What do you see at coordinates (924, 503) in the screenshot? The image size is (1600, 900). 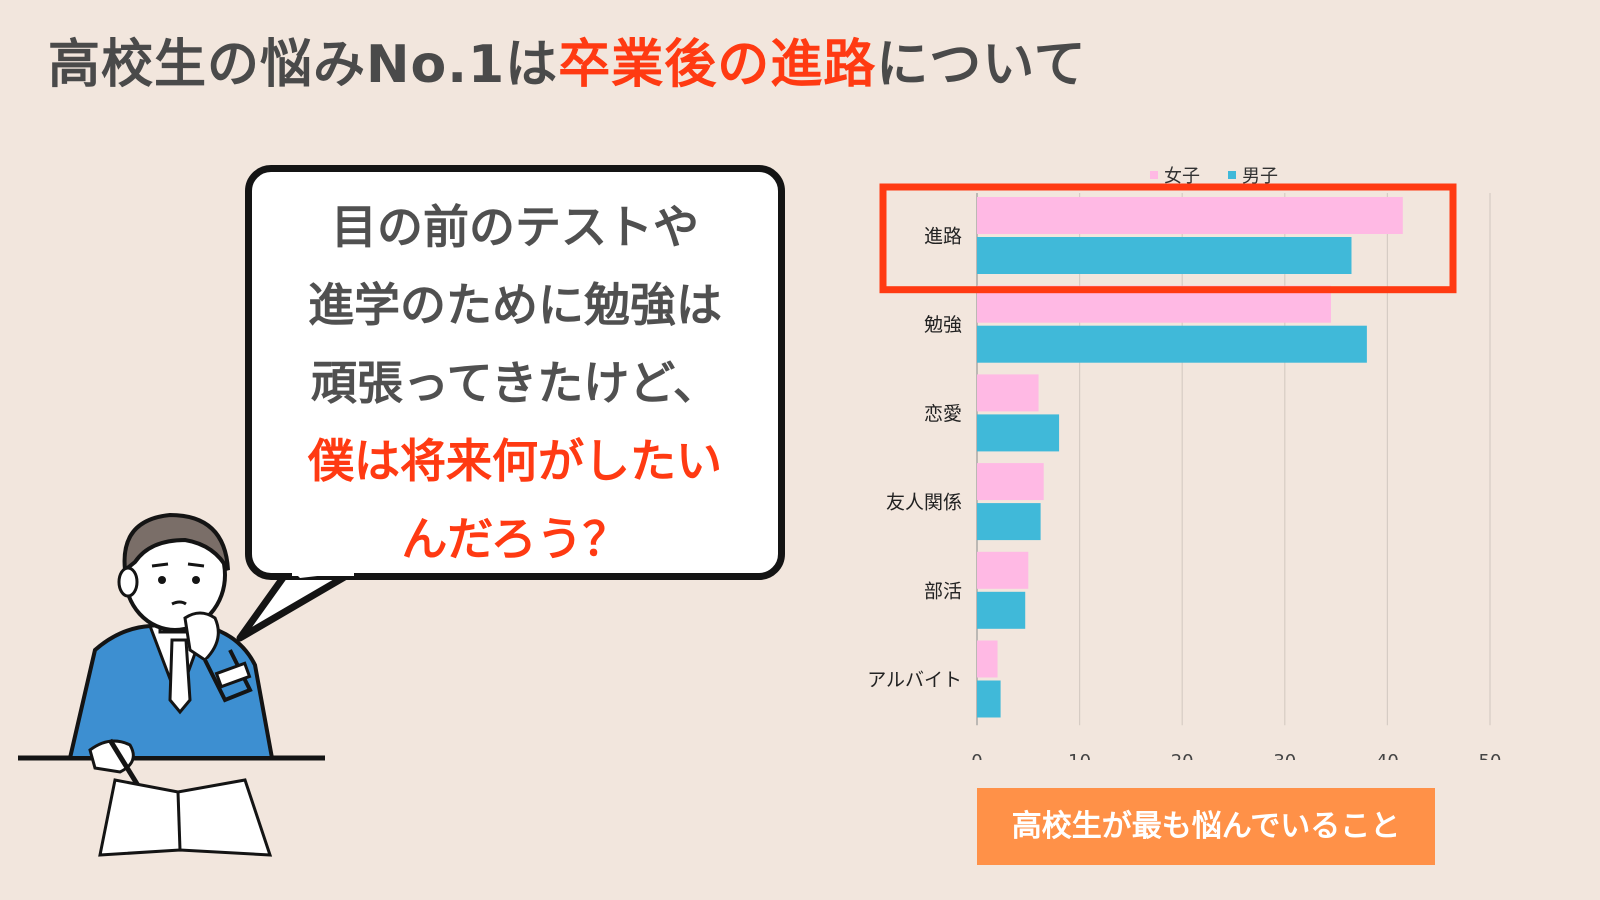 I see `category-label: 友人関係` at bounding box center [924, 503].